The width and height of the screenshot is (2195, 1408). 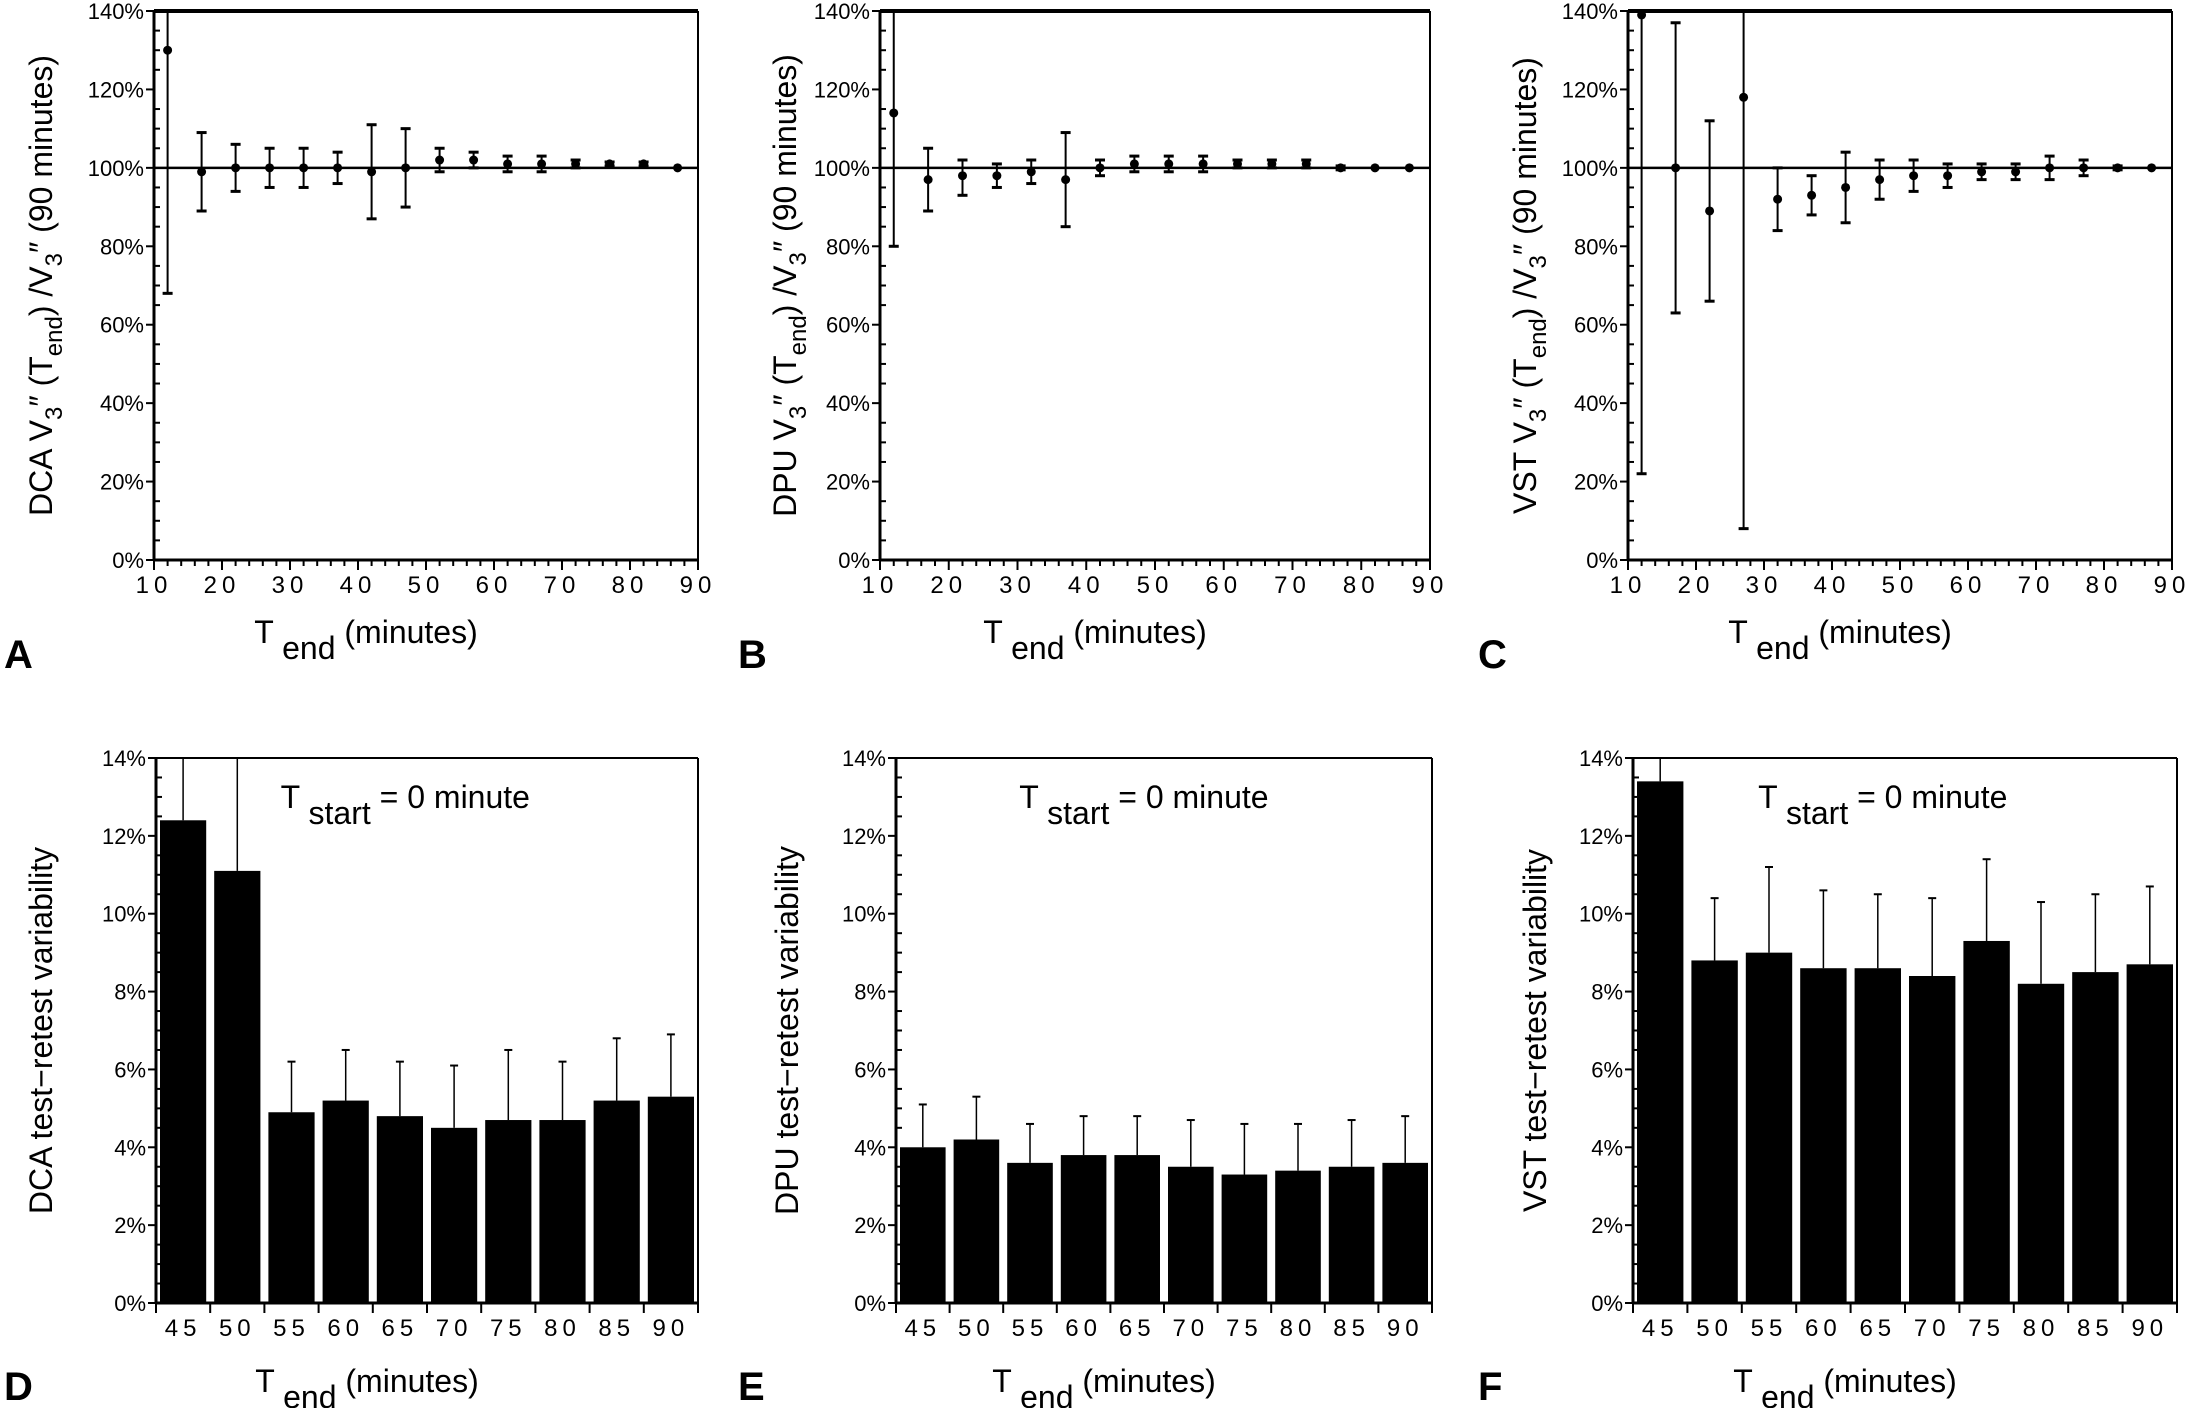 I want to click on y-label-part: DPU V, so click(x=785, y=467).